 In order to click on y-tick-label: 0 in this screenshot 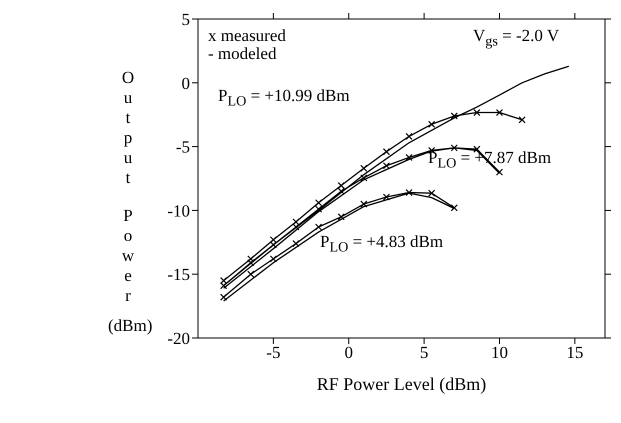, I will do `click(186, 83)`.